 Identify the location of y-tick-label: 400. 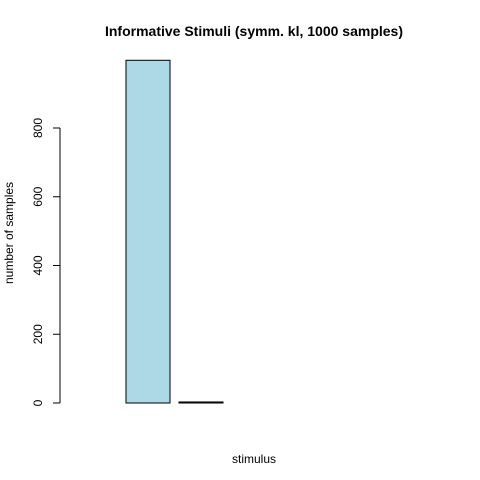
(38, 265).